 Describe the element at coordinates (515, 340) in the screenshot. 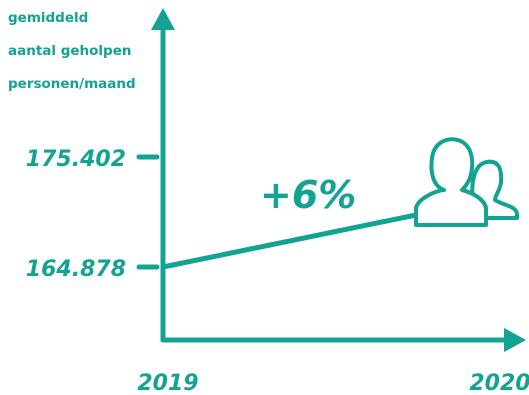

I see `x-axis-arrow` at that location.